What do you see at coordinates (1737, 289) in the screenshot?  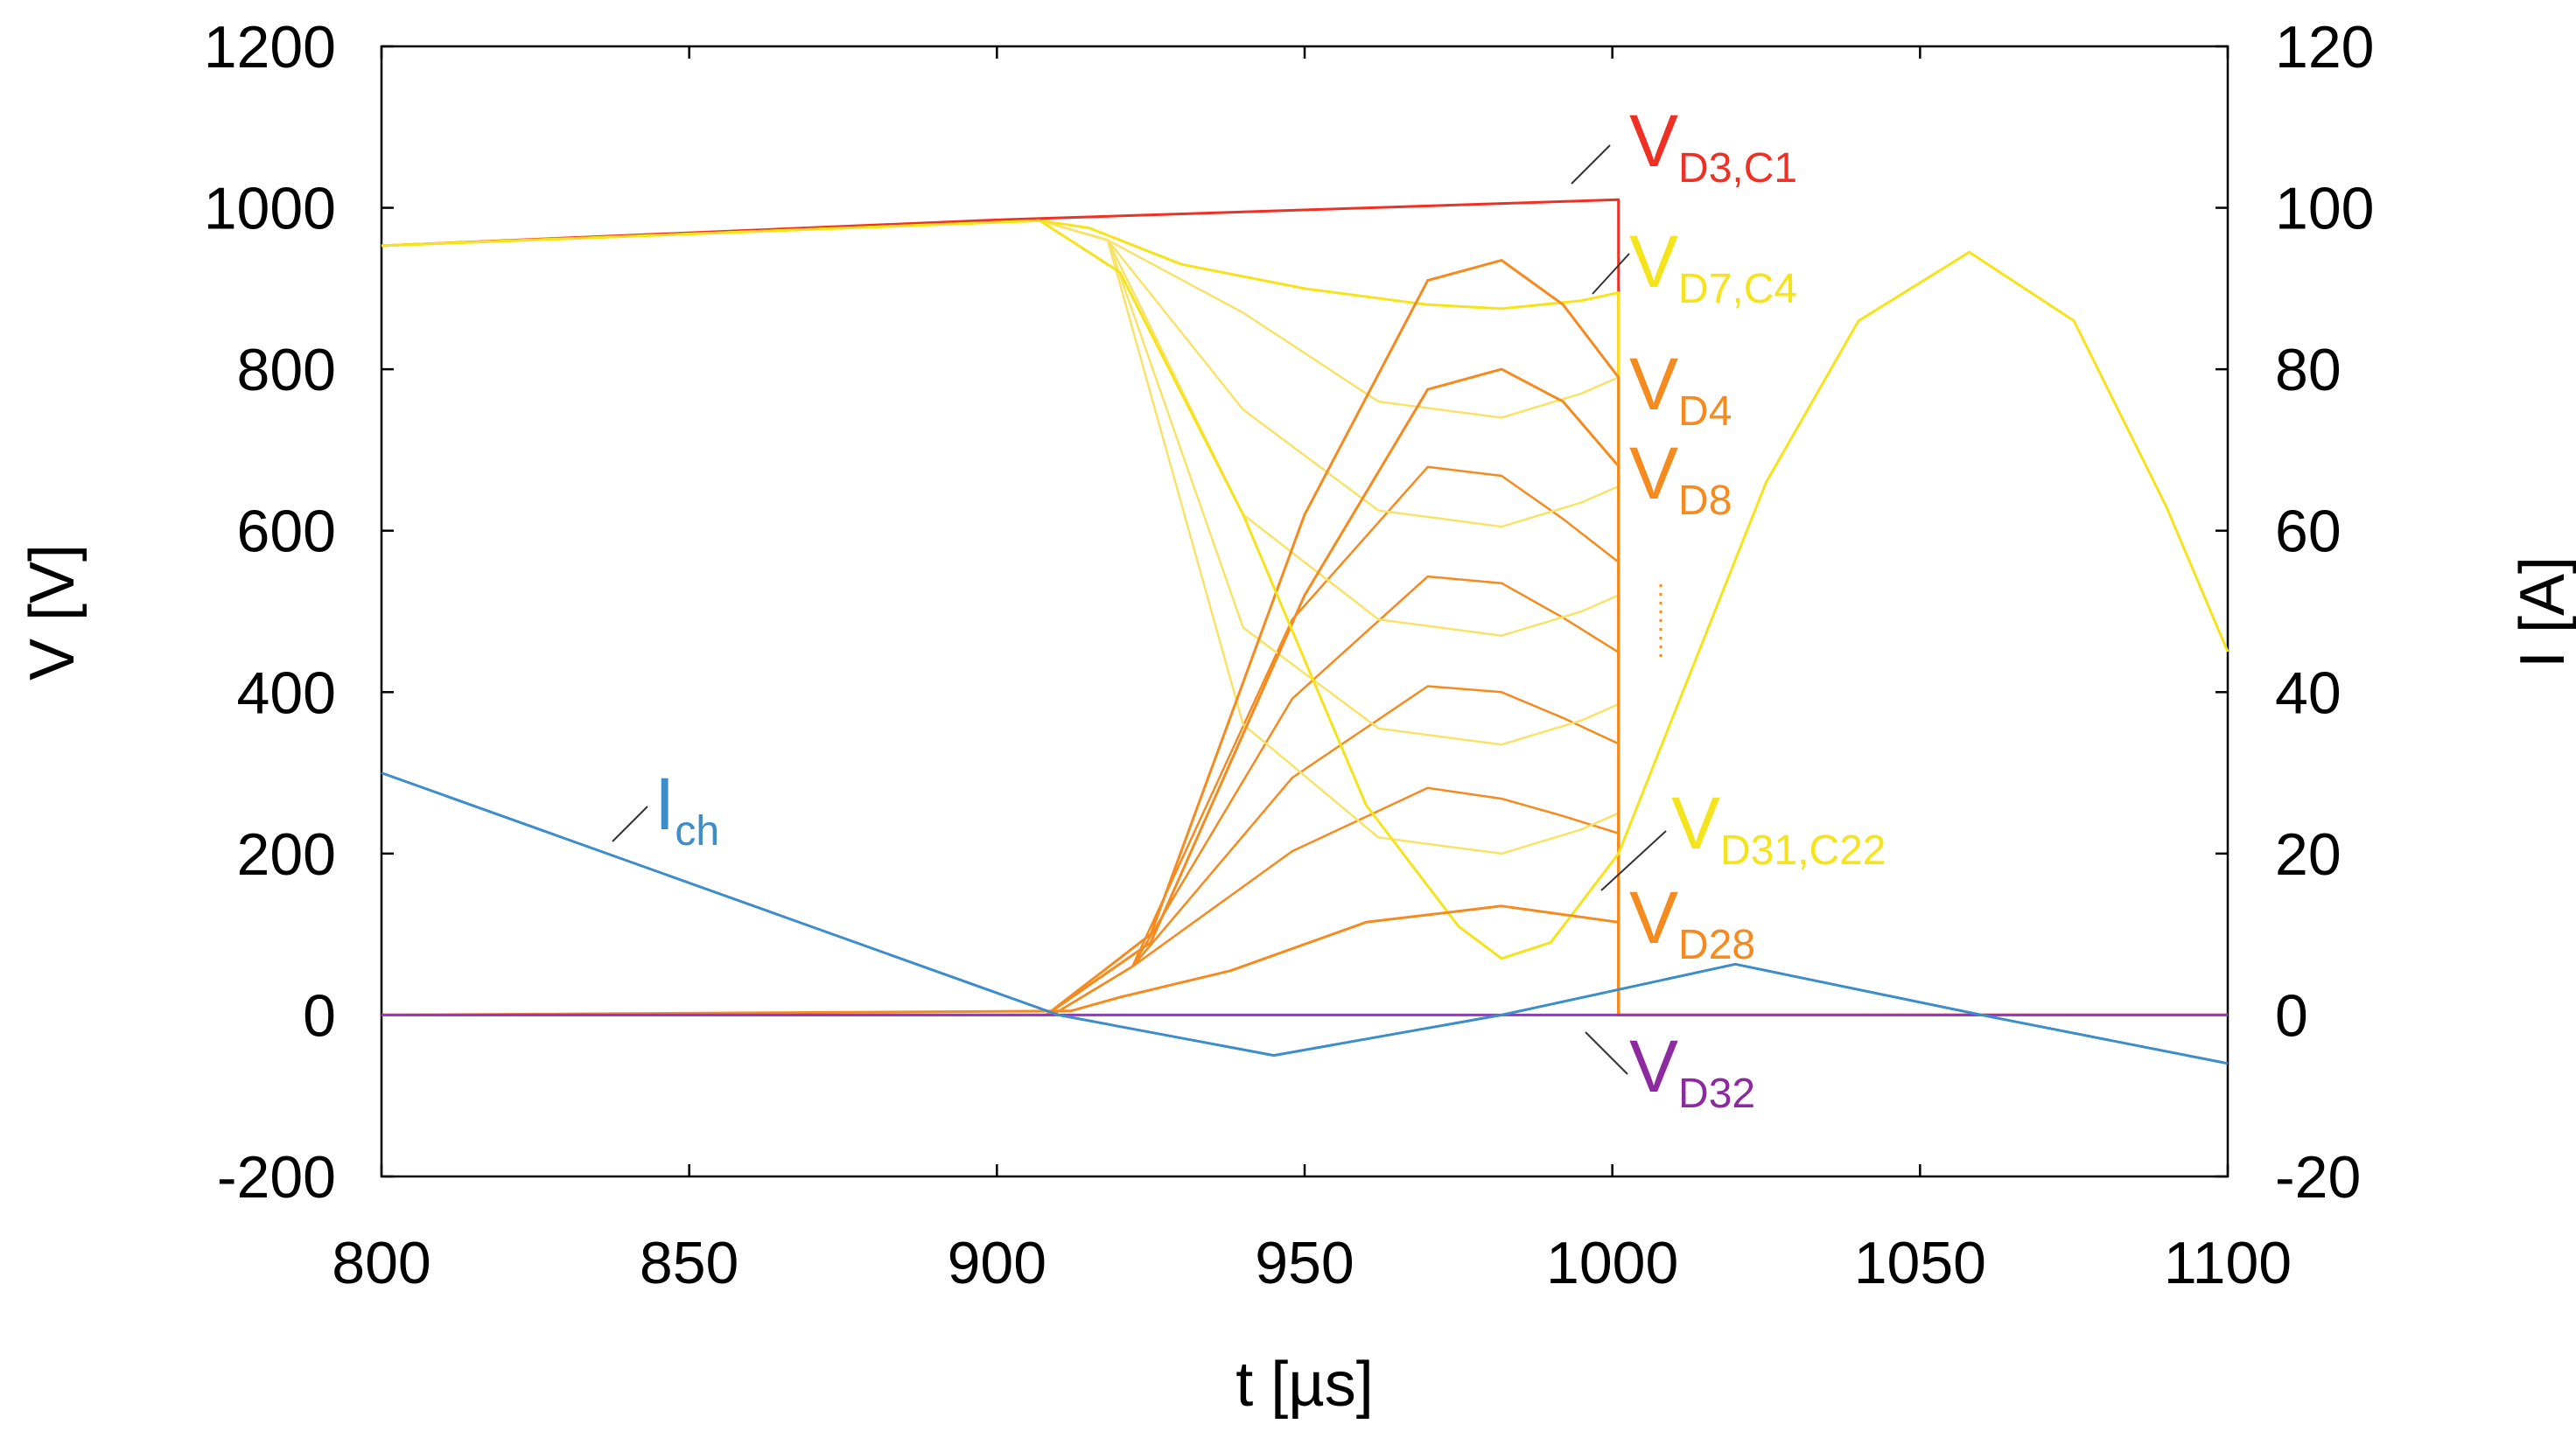 I see `annotation-subscript: D7,C4` at bounding box center [1737, 289].